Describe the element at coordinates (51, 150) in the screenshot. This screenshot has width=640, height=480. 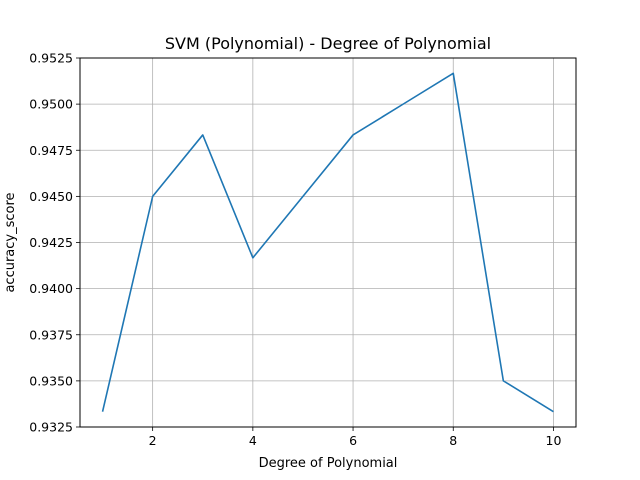
I see `y-tick-label: 0.9475` at that location.